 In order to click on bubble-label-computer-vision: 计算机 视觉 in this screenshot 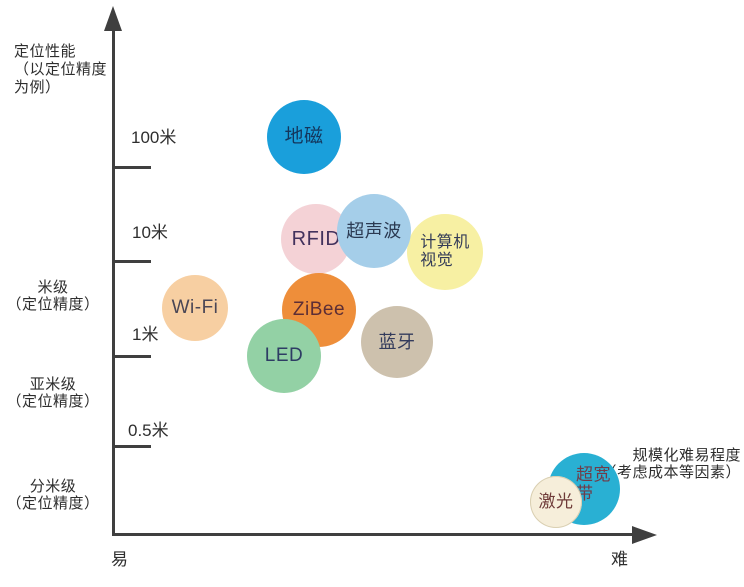, I will do `click(445, 251)`.